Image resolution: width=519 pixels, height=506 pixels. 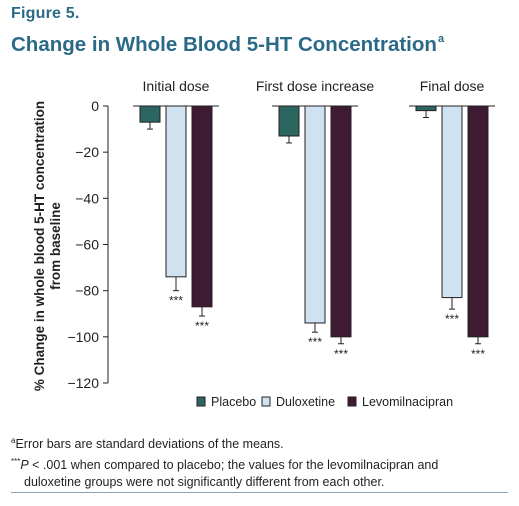 I want to click on y-tick-label-4: −80, so click(x=87, y=291).